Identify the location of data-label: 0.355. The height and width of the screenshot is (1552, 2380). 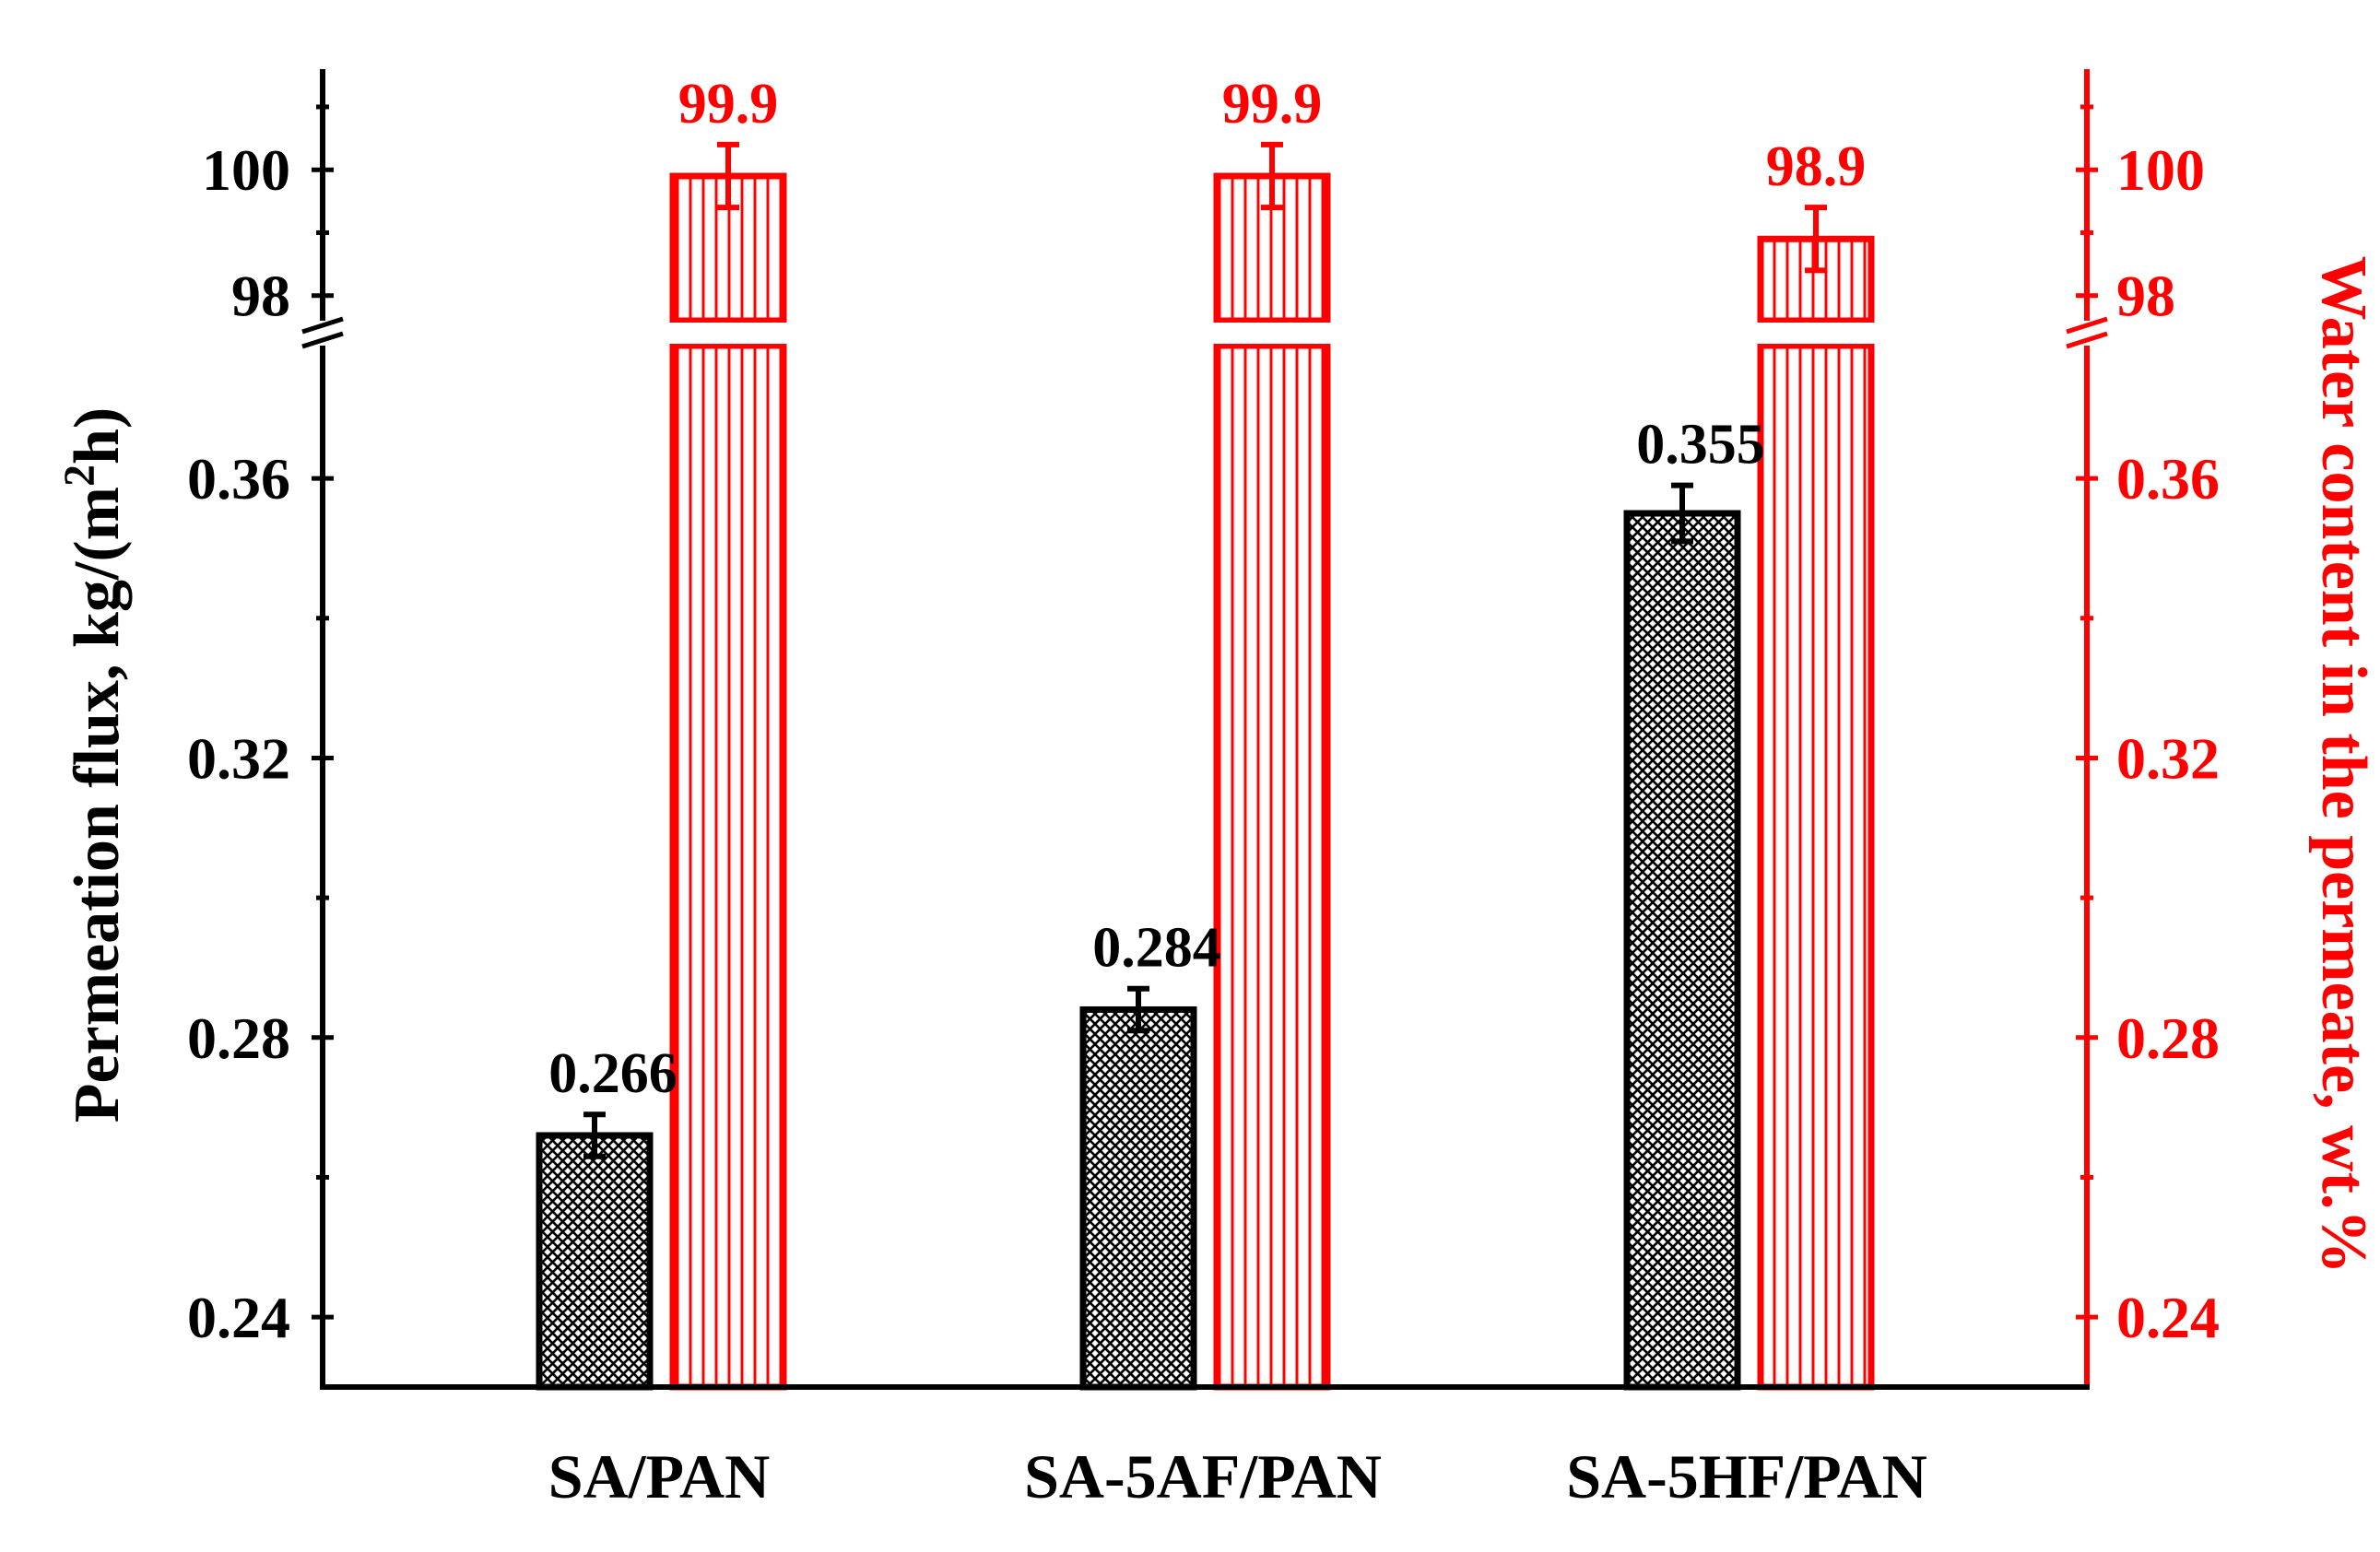
(1700, 445).